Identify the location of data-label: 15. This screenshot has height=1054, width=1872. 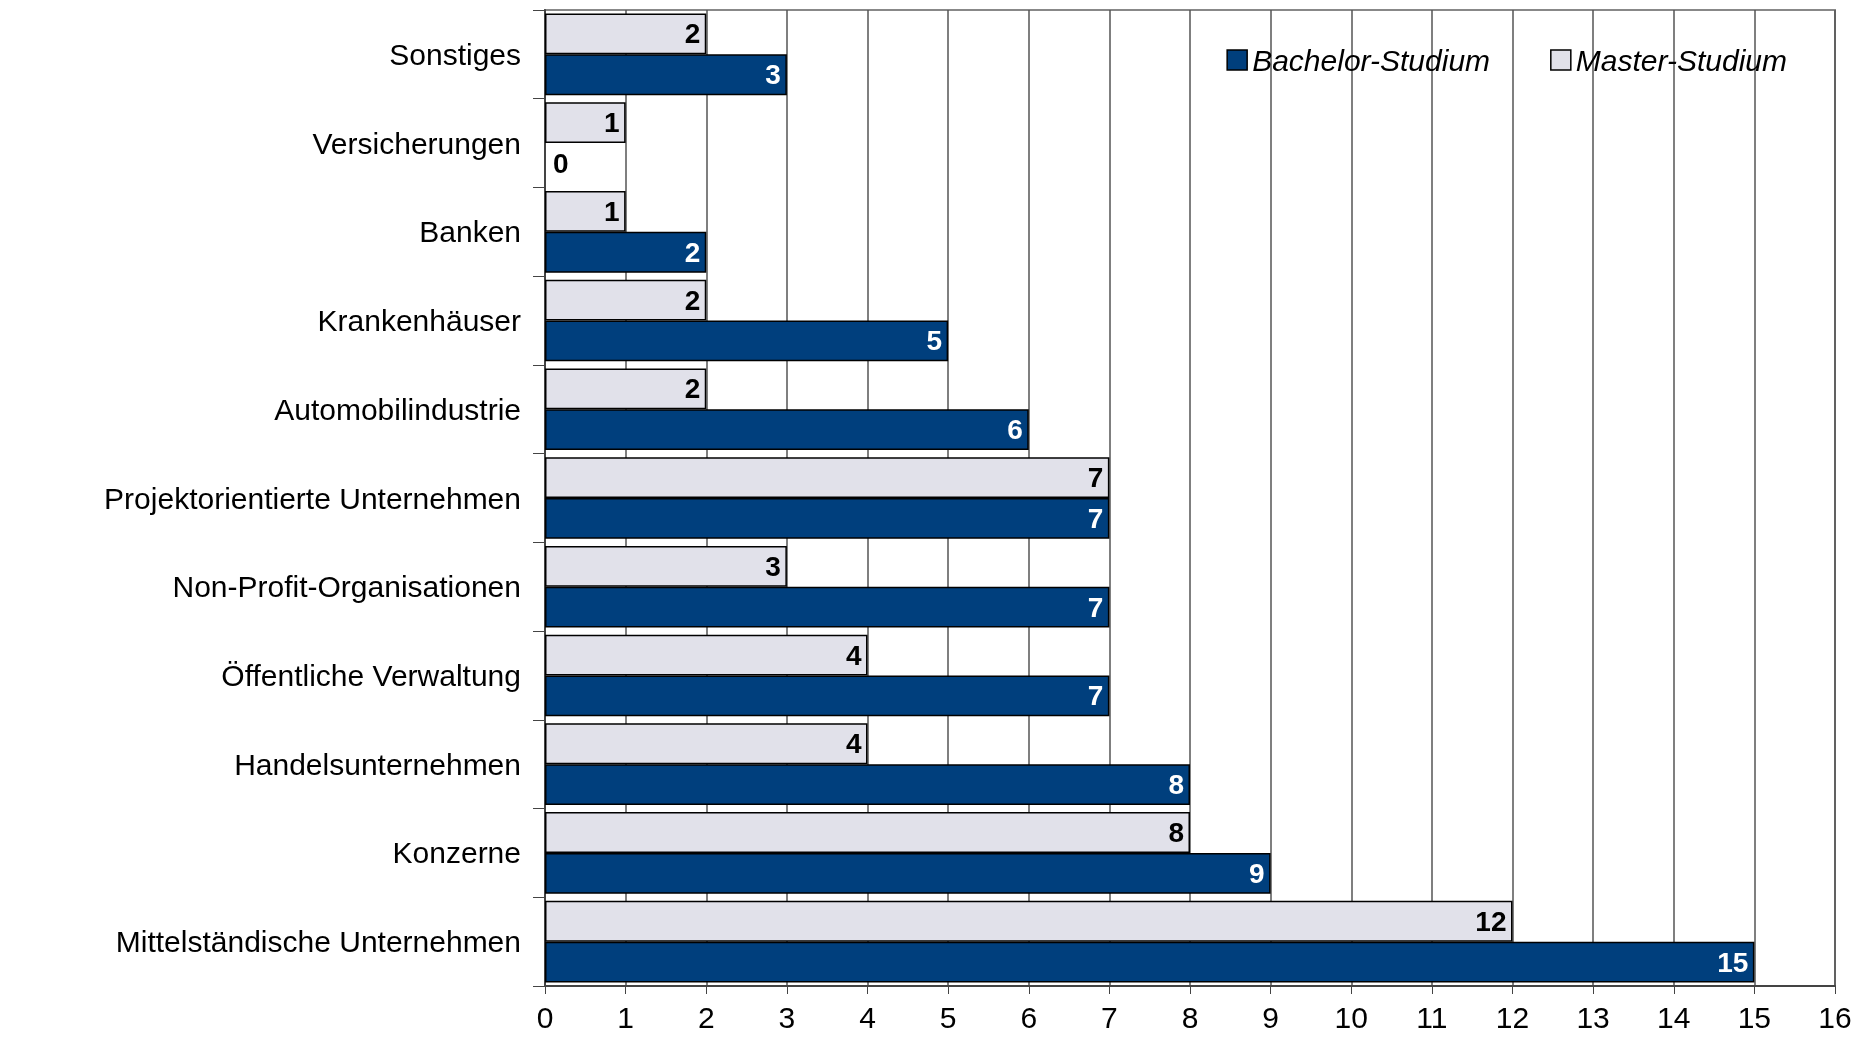
(1733, 962).